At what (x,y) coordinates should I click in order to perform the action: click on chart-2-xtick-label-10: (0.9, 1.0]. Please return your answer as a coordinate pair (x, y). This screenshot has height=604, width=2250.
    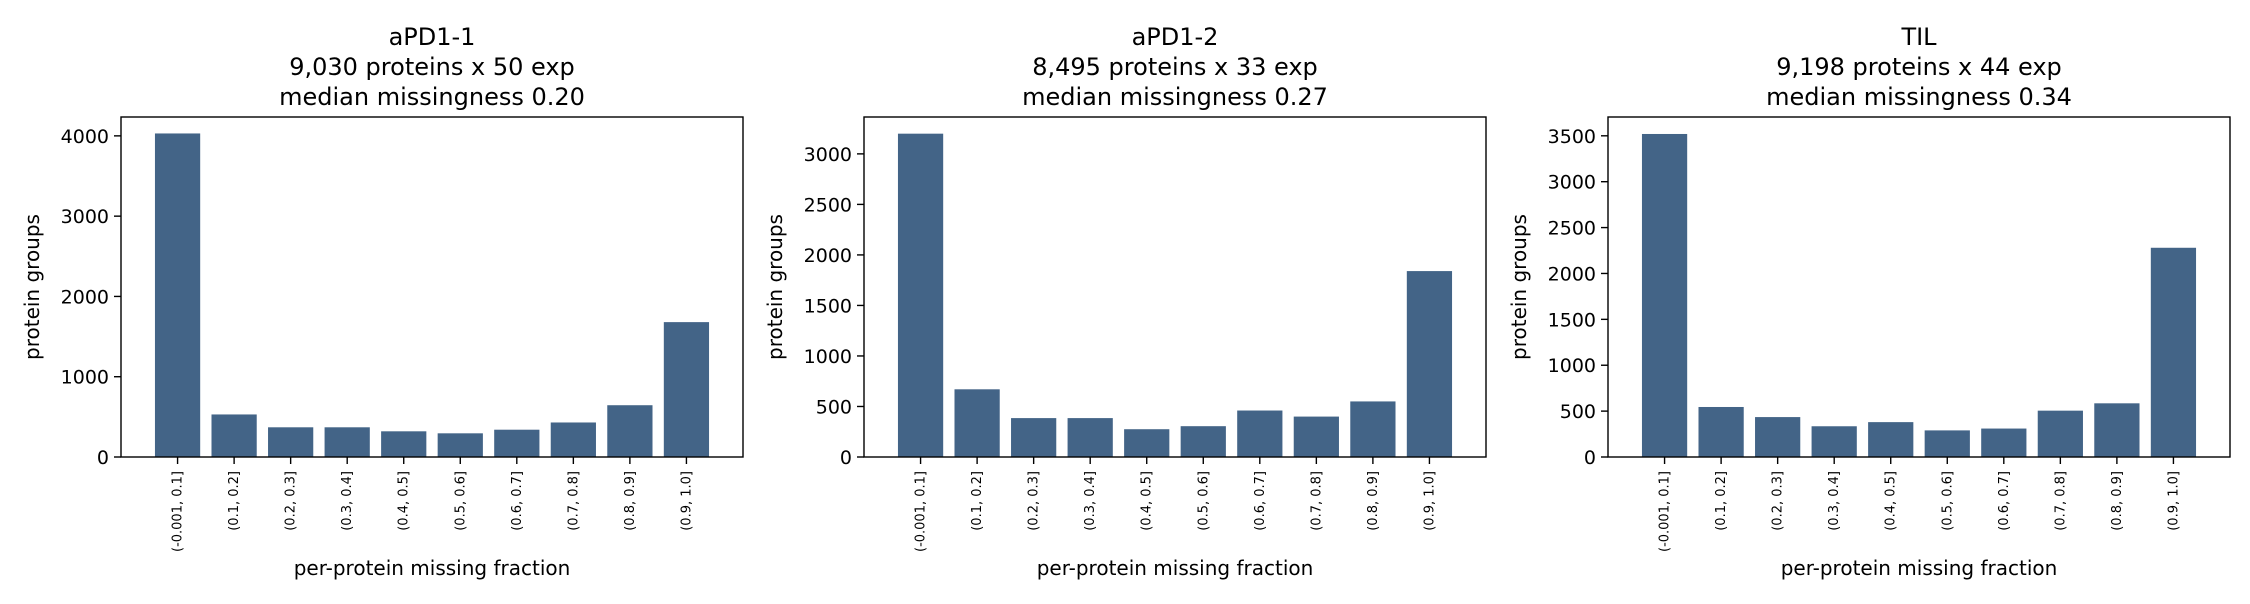
    Looking at the image, I should click on (1429, 501).